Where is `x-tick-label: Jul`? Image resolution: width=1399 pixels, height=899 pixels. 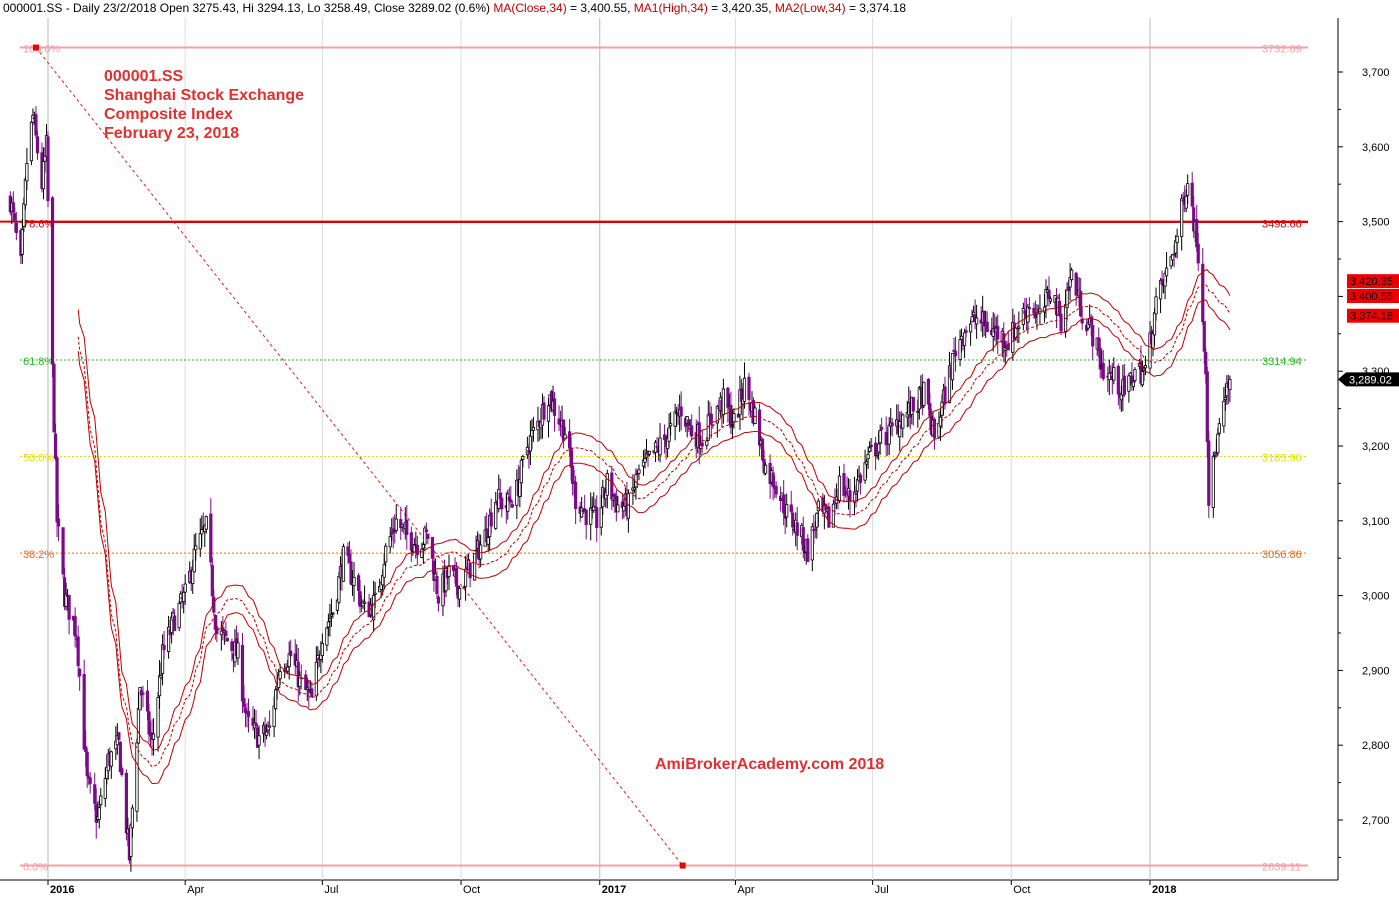
x-tick-label: Jul is located at coordinates (882, 890).